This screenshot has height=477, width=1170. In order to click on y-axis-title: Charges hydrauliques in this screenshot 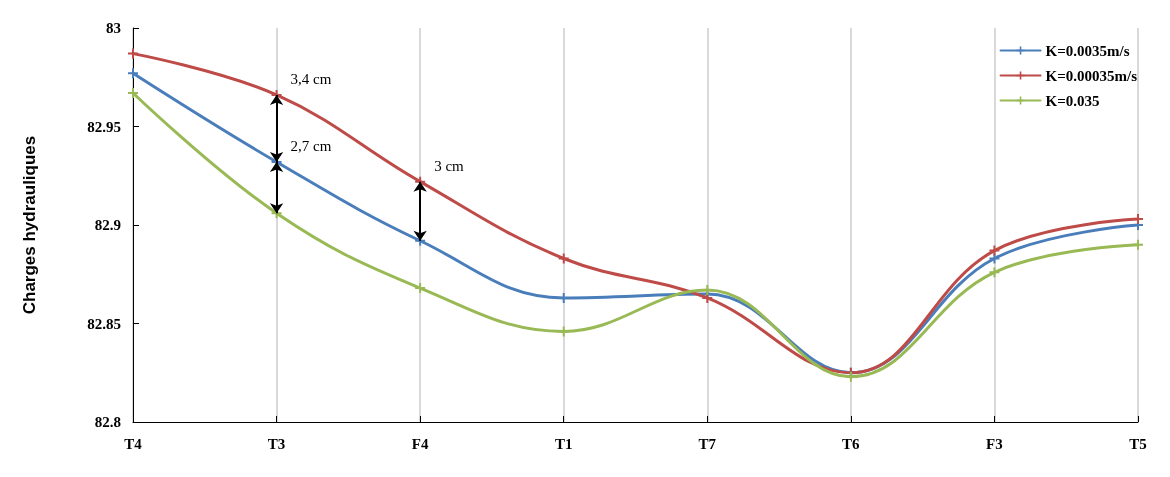, I will do `click(29, 225)`.